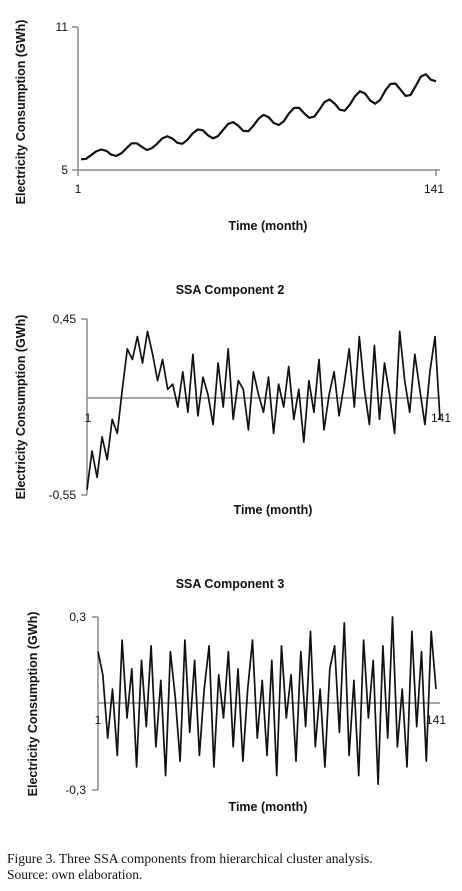  Describe the element at coordinates (267, 701) in the screenshot. I see `chart-3-series-line` at that location.